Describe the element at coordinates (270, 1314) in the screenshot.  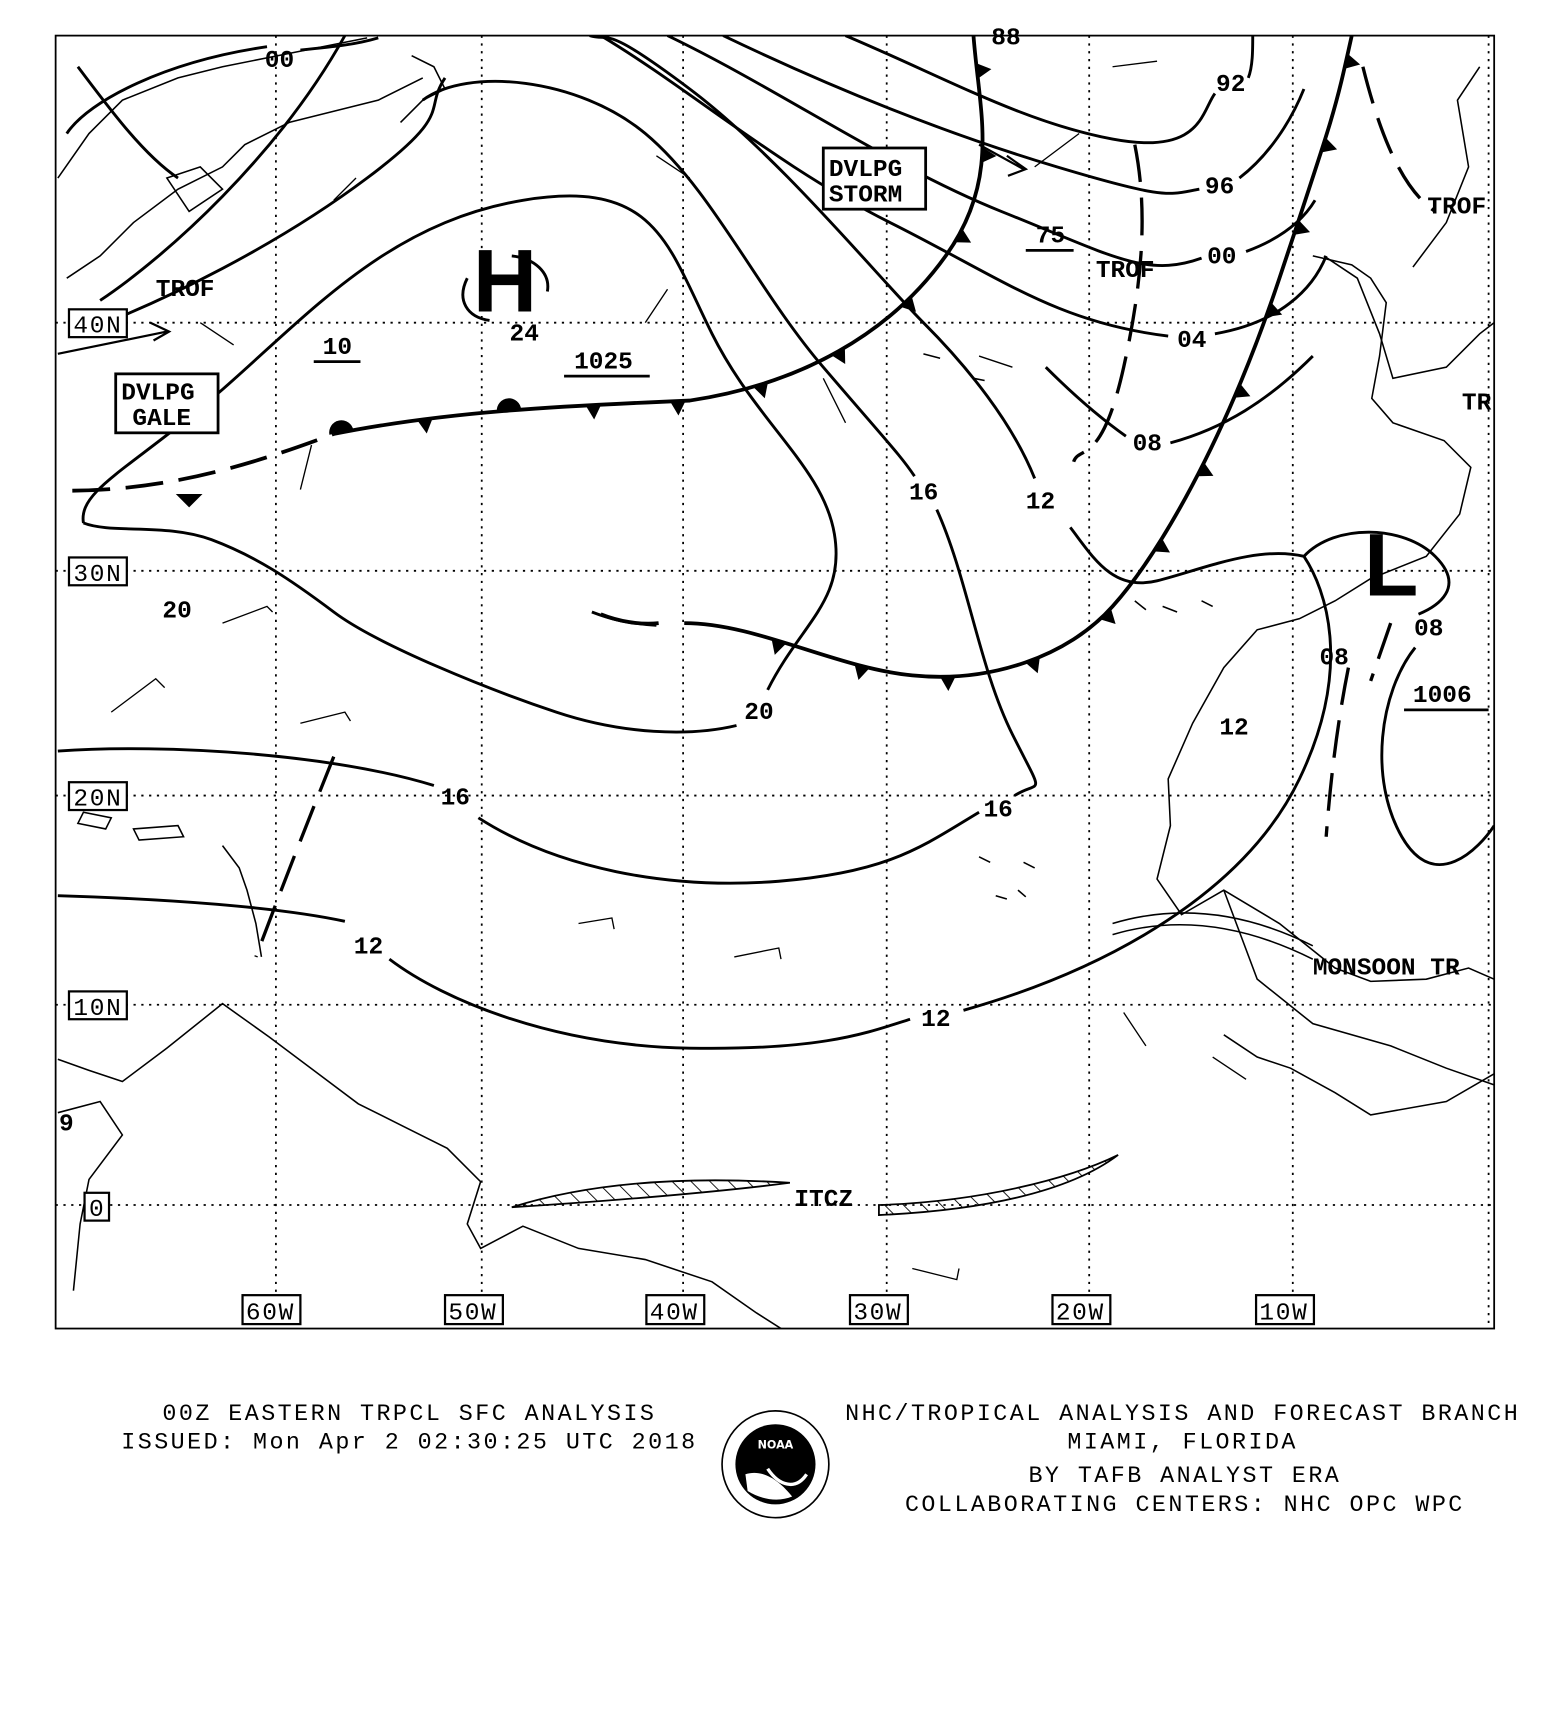
I see `lon-label: 60W` at that location.